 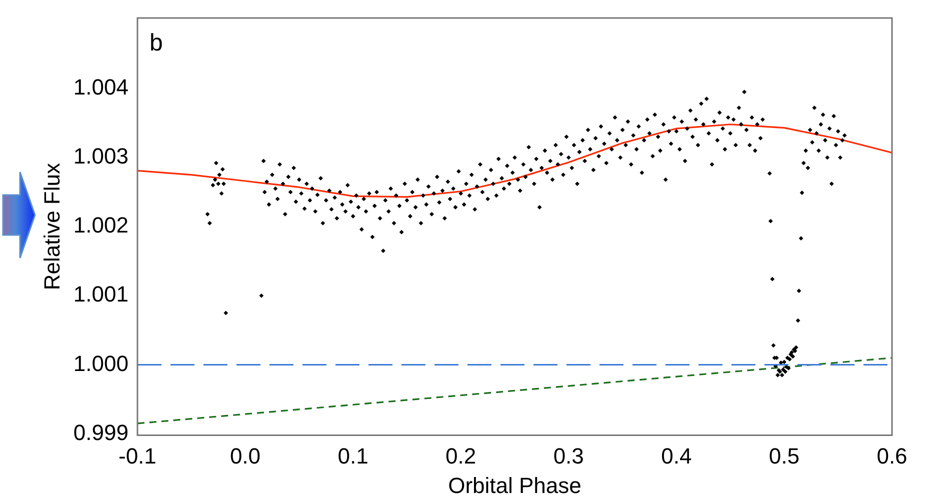 What do you see at coordinates (676, 455) in the screenshot?
I see `x-tick-label: 0.4` at bounding box center [676, 455].